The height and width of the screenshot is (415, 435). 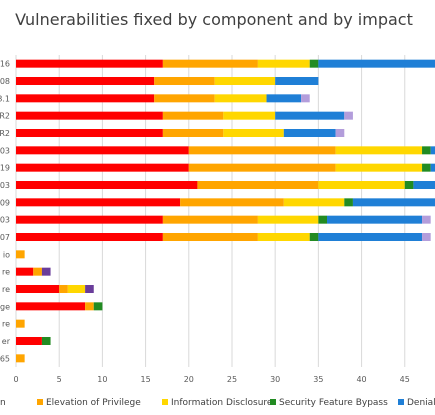 I want to click on x-tick-label-4: 20, so click(x=189, y=379).